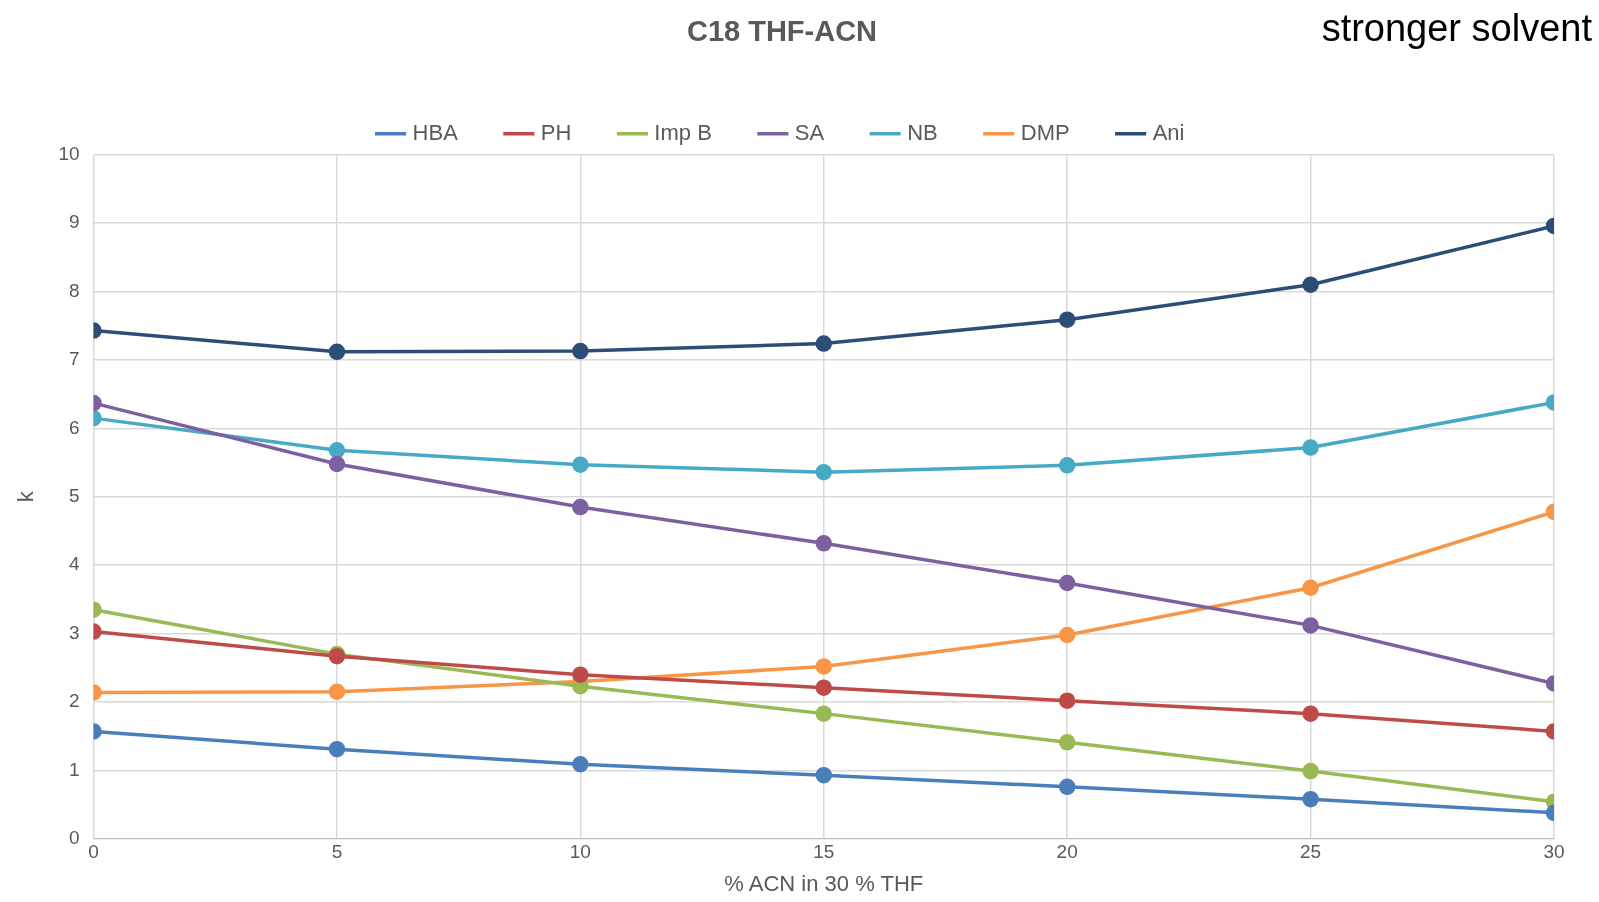 The width and height of the screenshot is (1599, 902). Describe the element at coordinates (1311, 852) in the screenshot. I see `x-tick-label: 25` at that location.